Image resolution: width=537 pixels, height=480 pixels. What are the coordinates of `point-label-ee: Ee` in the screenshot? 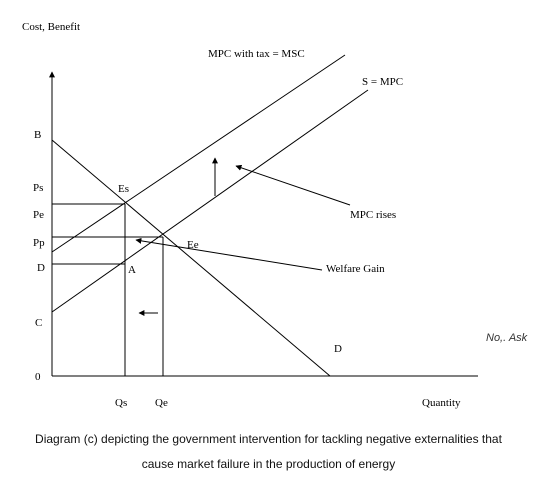 It's located at (193, 245).